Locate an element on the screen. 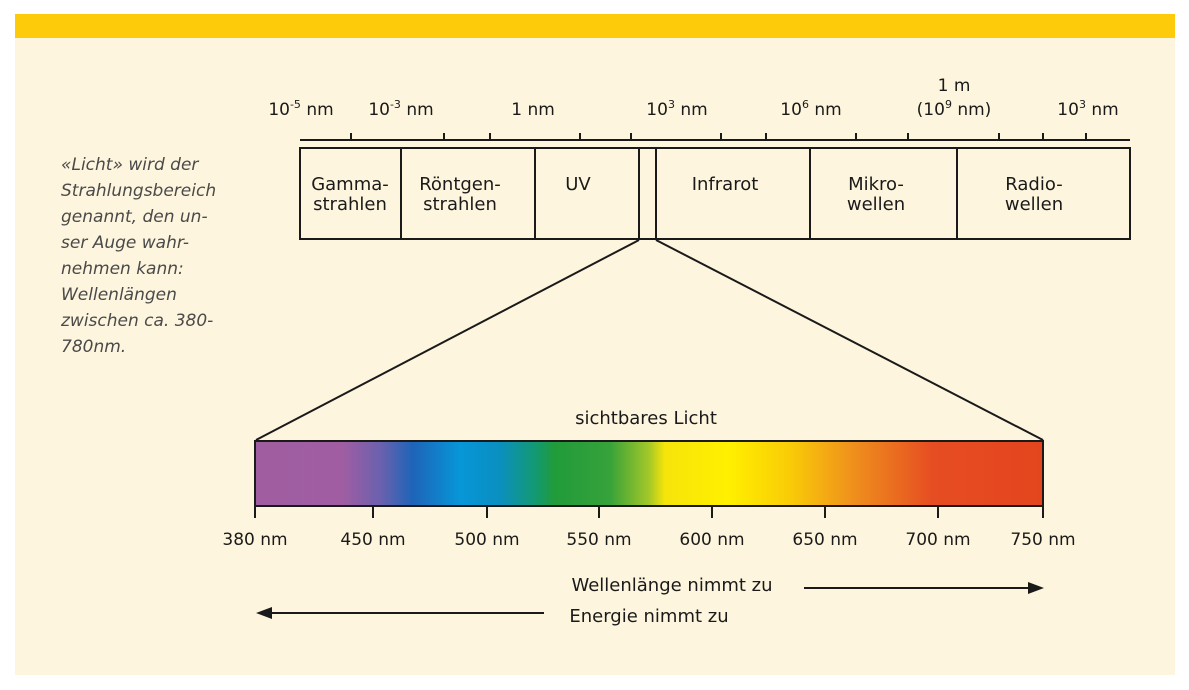 This screenshot has height=690, width=1189. band-boxes is located at coordinates (715, 193).